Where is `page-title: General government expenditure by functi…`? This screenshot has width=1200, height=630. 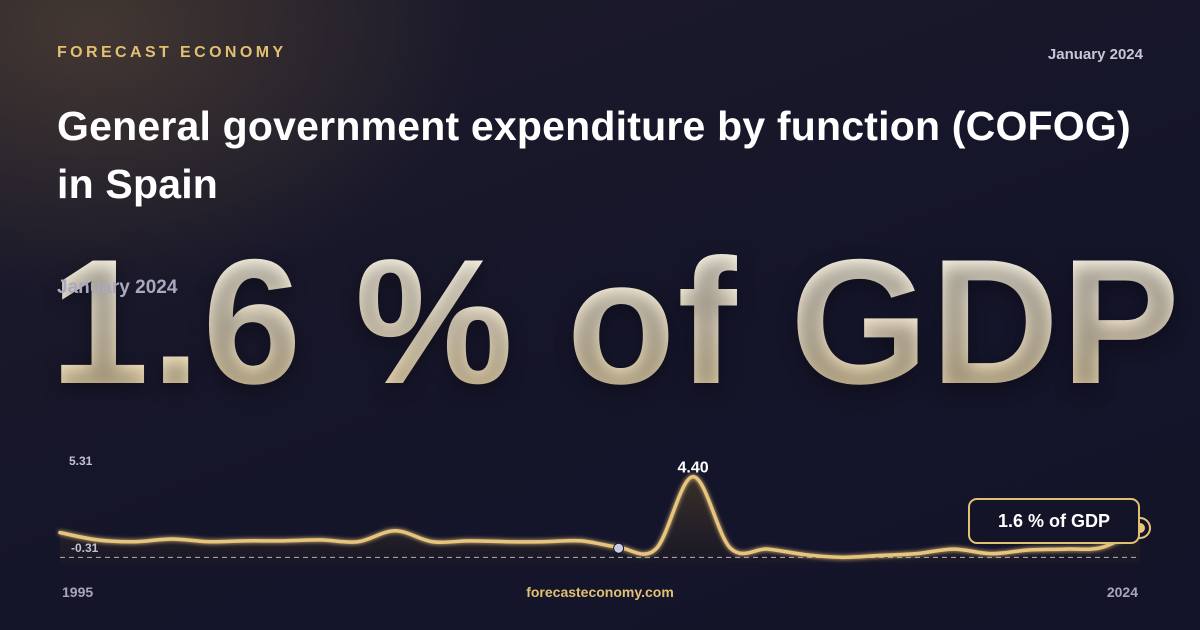 page-title: General government expenditure by functi… is located at coordinates (594, 155).